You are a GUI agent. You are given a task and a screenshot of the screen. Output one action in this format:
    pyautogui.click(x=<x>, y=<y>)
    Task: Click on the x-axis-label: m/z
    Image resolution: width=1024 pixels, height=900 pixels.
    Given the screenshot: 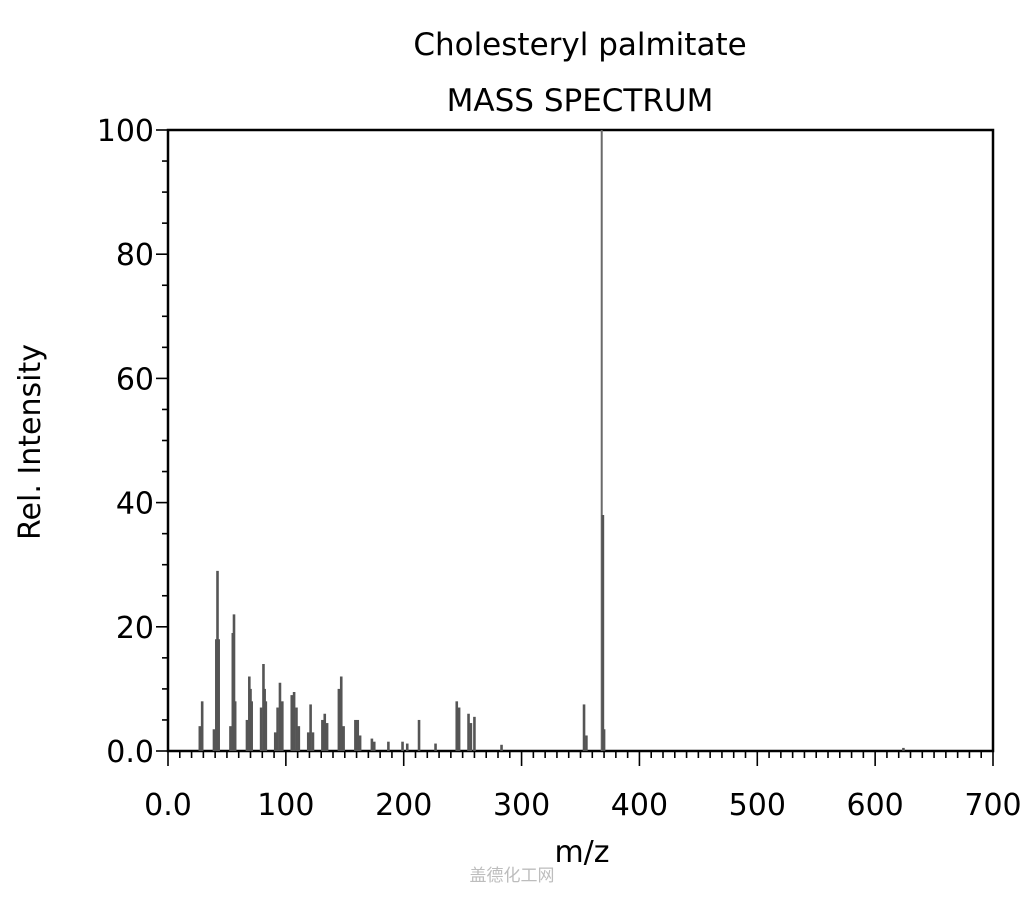 What is the action you would take?
    pyautogui.click(x=581, y=852)
    